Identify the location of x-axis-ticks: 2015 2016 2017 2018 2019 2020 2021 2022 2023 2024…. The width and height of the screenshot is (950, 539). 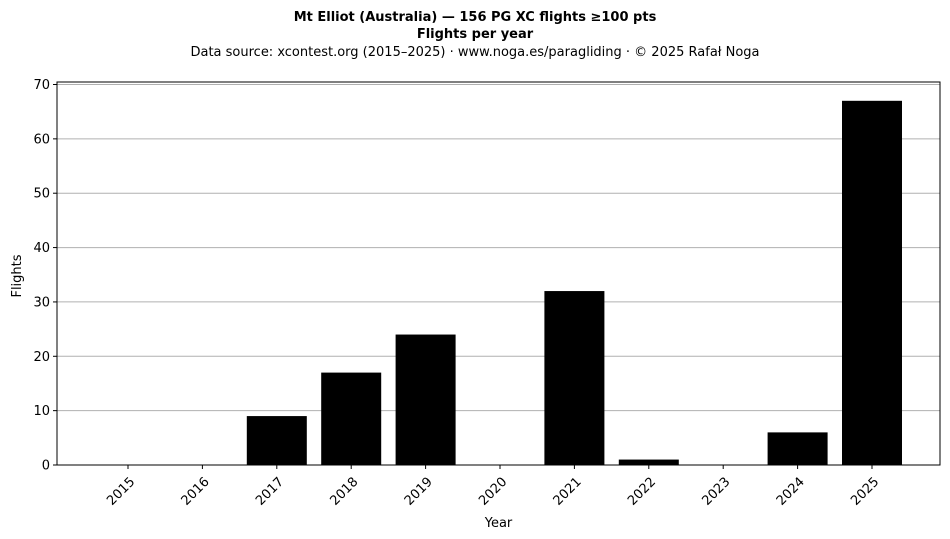
(493, 487).